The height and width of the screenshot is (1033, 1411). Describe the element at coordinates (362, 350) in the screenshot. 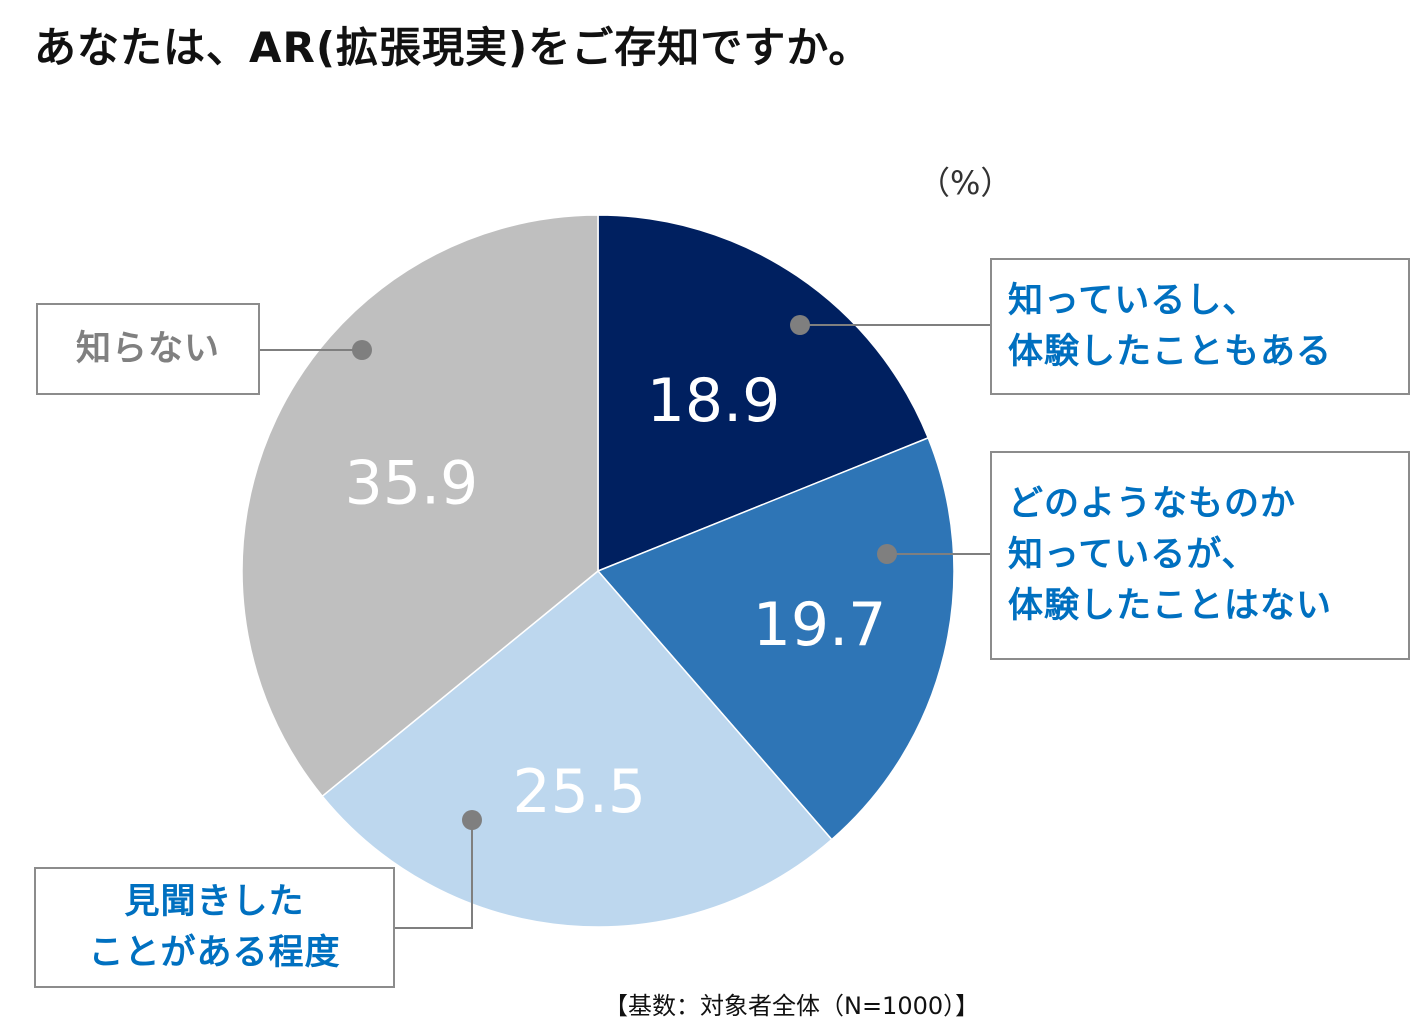

I see `leader-unknown-dot` at that location.